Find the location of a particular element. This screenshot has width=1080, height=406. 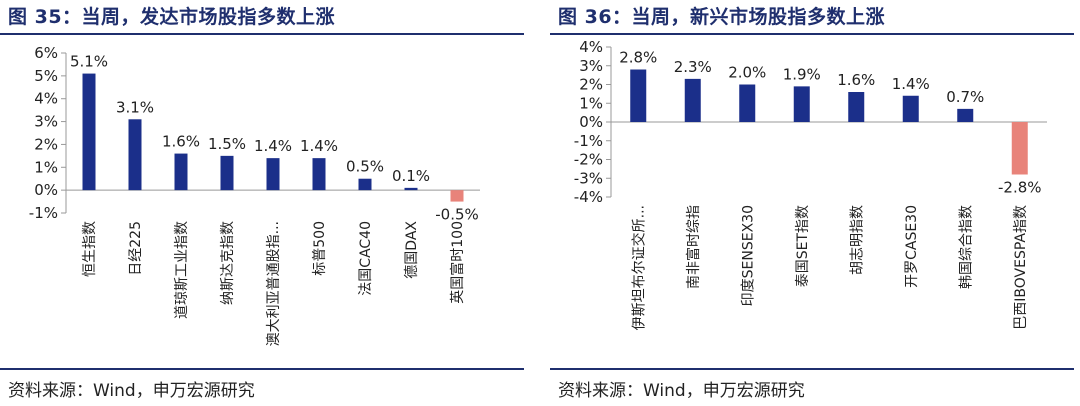

data-label: 0.7% is located at coordinates (965, 97).